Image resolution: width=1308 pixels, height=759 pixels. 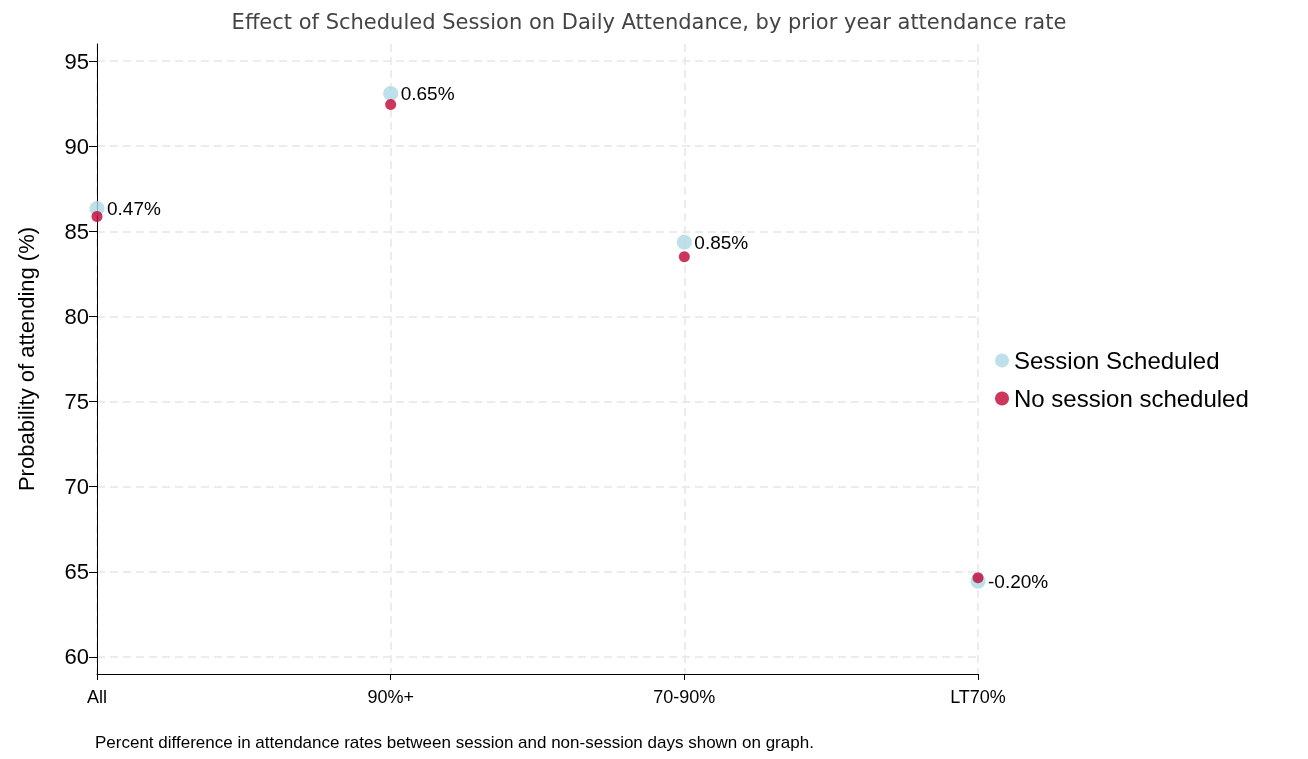 I want to click on y-tick-label: 60, so click(x=76, y=657).